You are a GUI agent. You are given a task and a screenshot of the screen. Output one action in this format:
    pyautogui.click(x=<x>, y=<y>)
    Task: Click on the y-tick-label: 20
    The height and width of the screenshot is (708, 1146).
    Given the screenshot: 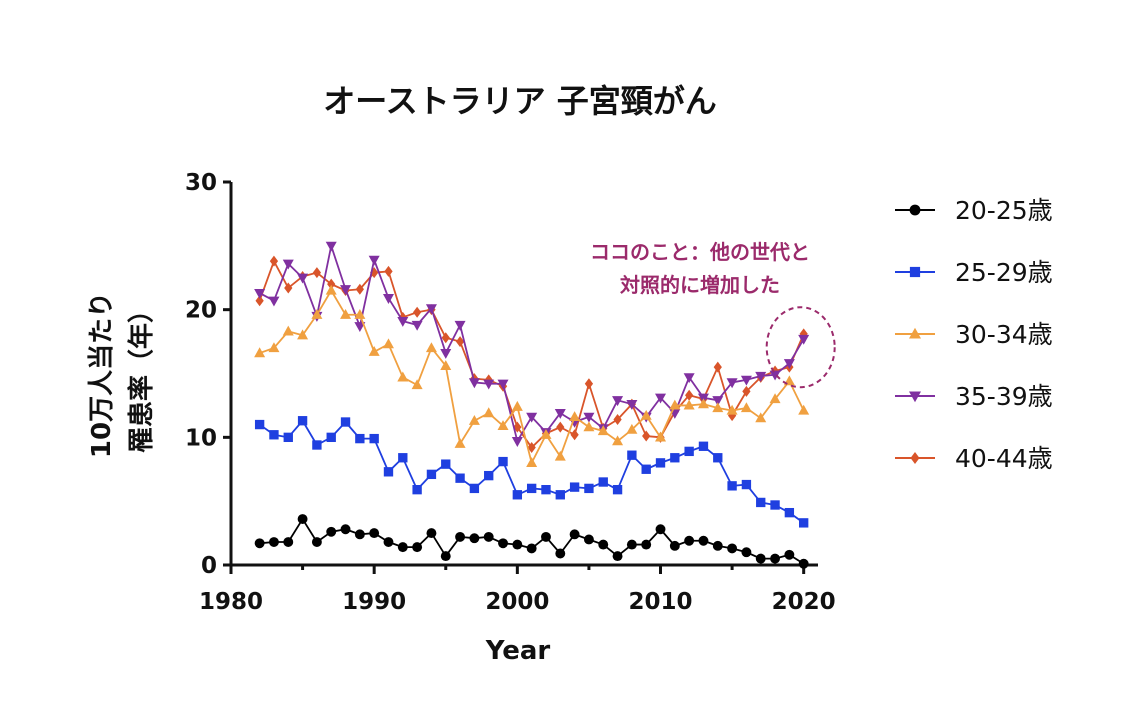 What is the action you would take?
    pyautogui.click(x=201, y=311)
    